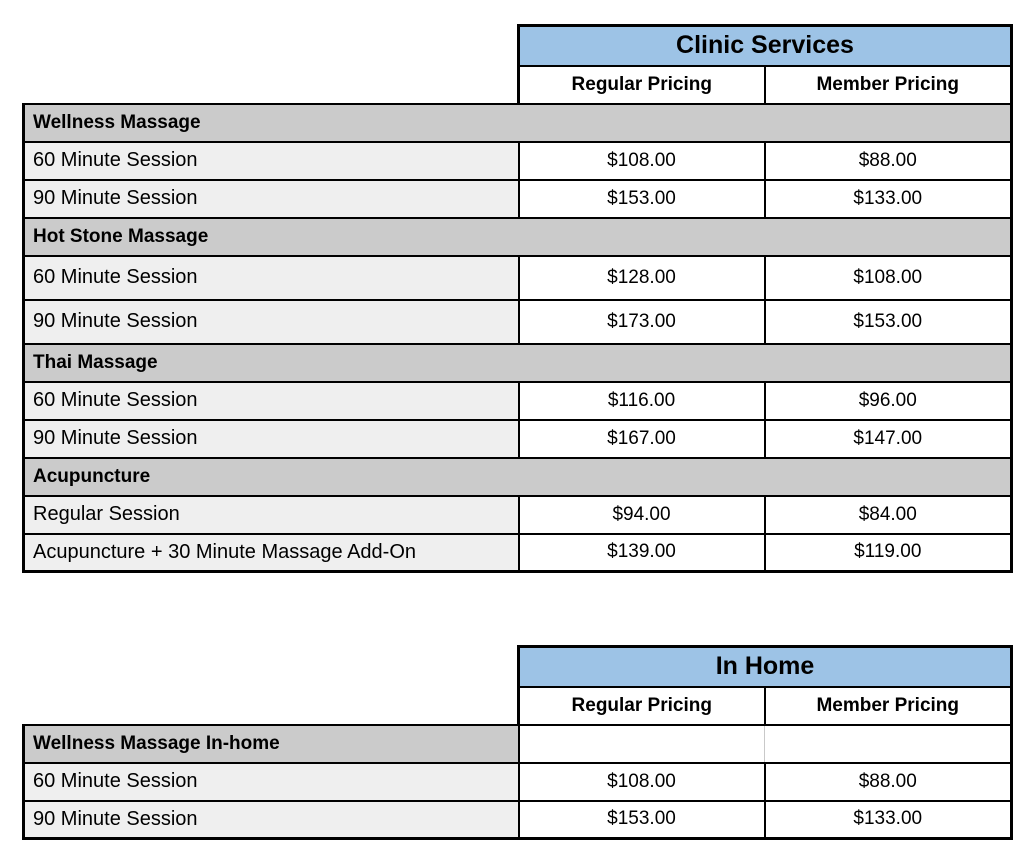 The height and width of the screenshot is (868, 1024). I want to click on section-header-row: Wellness Massage In-home, so click(517, 743).